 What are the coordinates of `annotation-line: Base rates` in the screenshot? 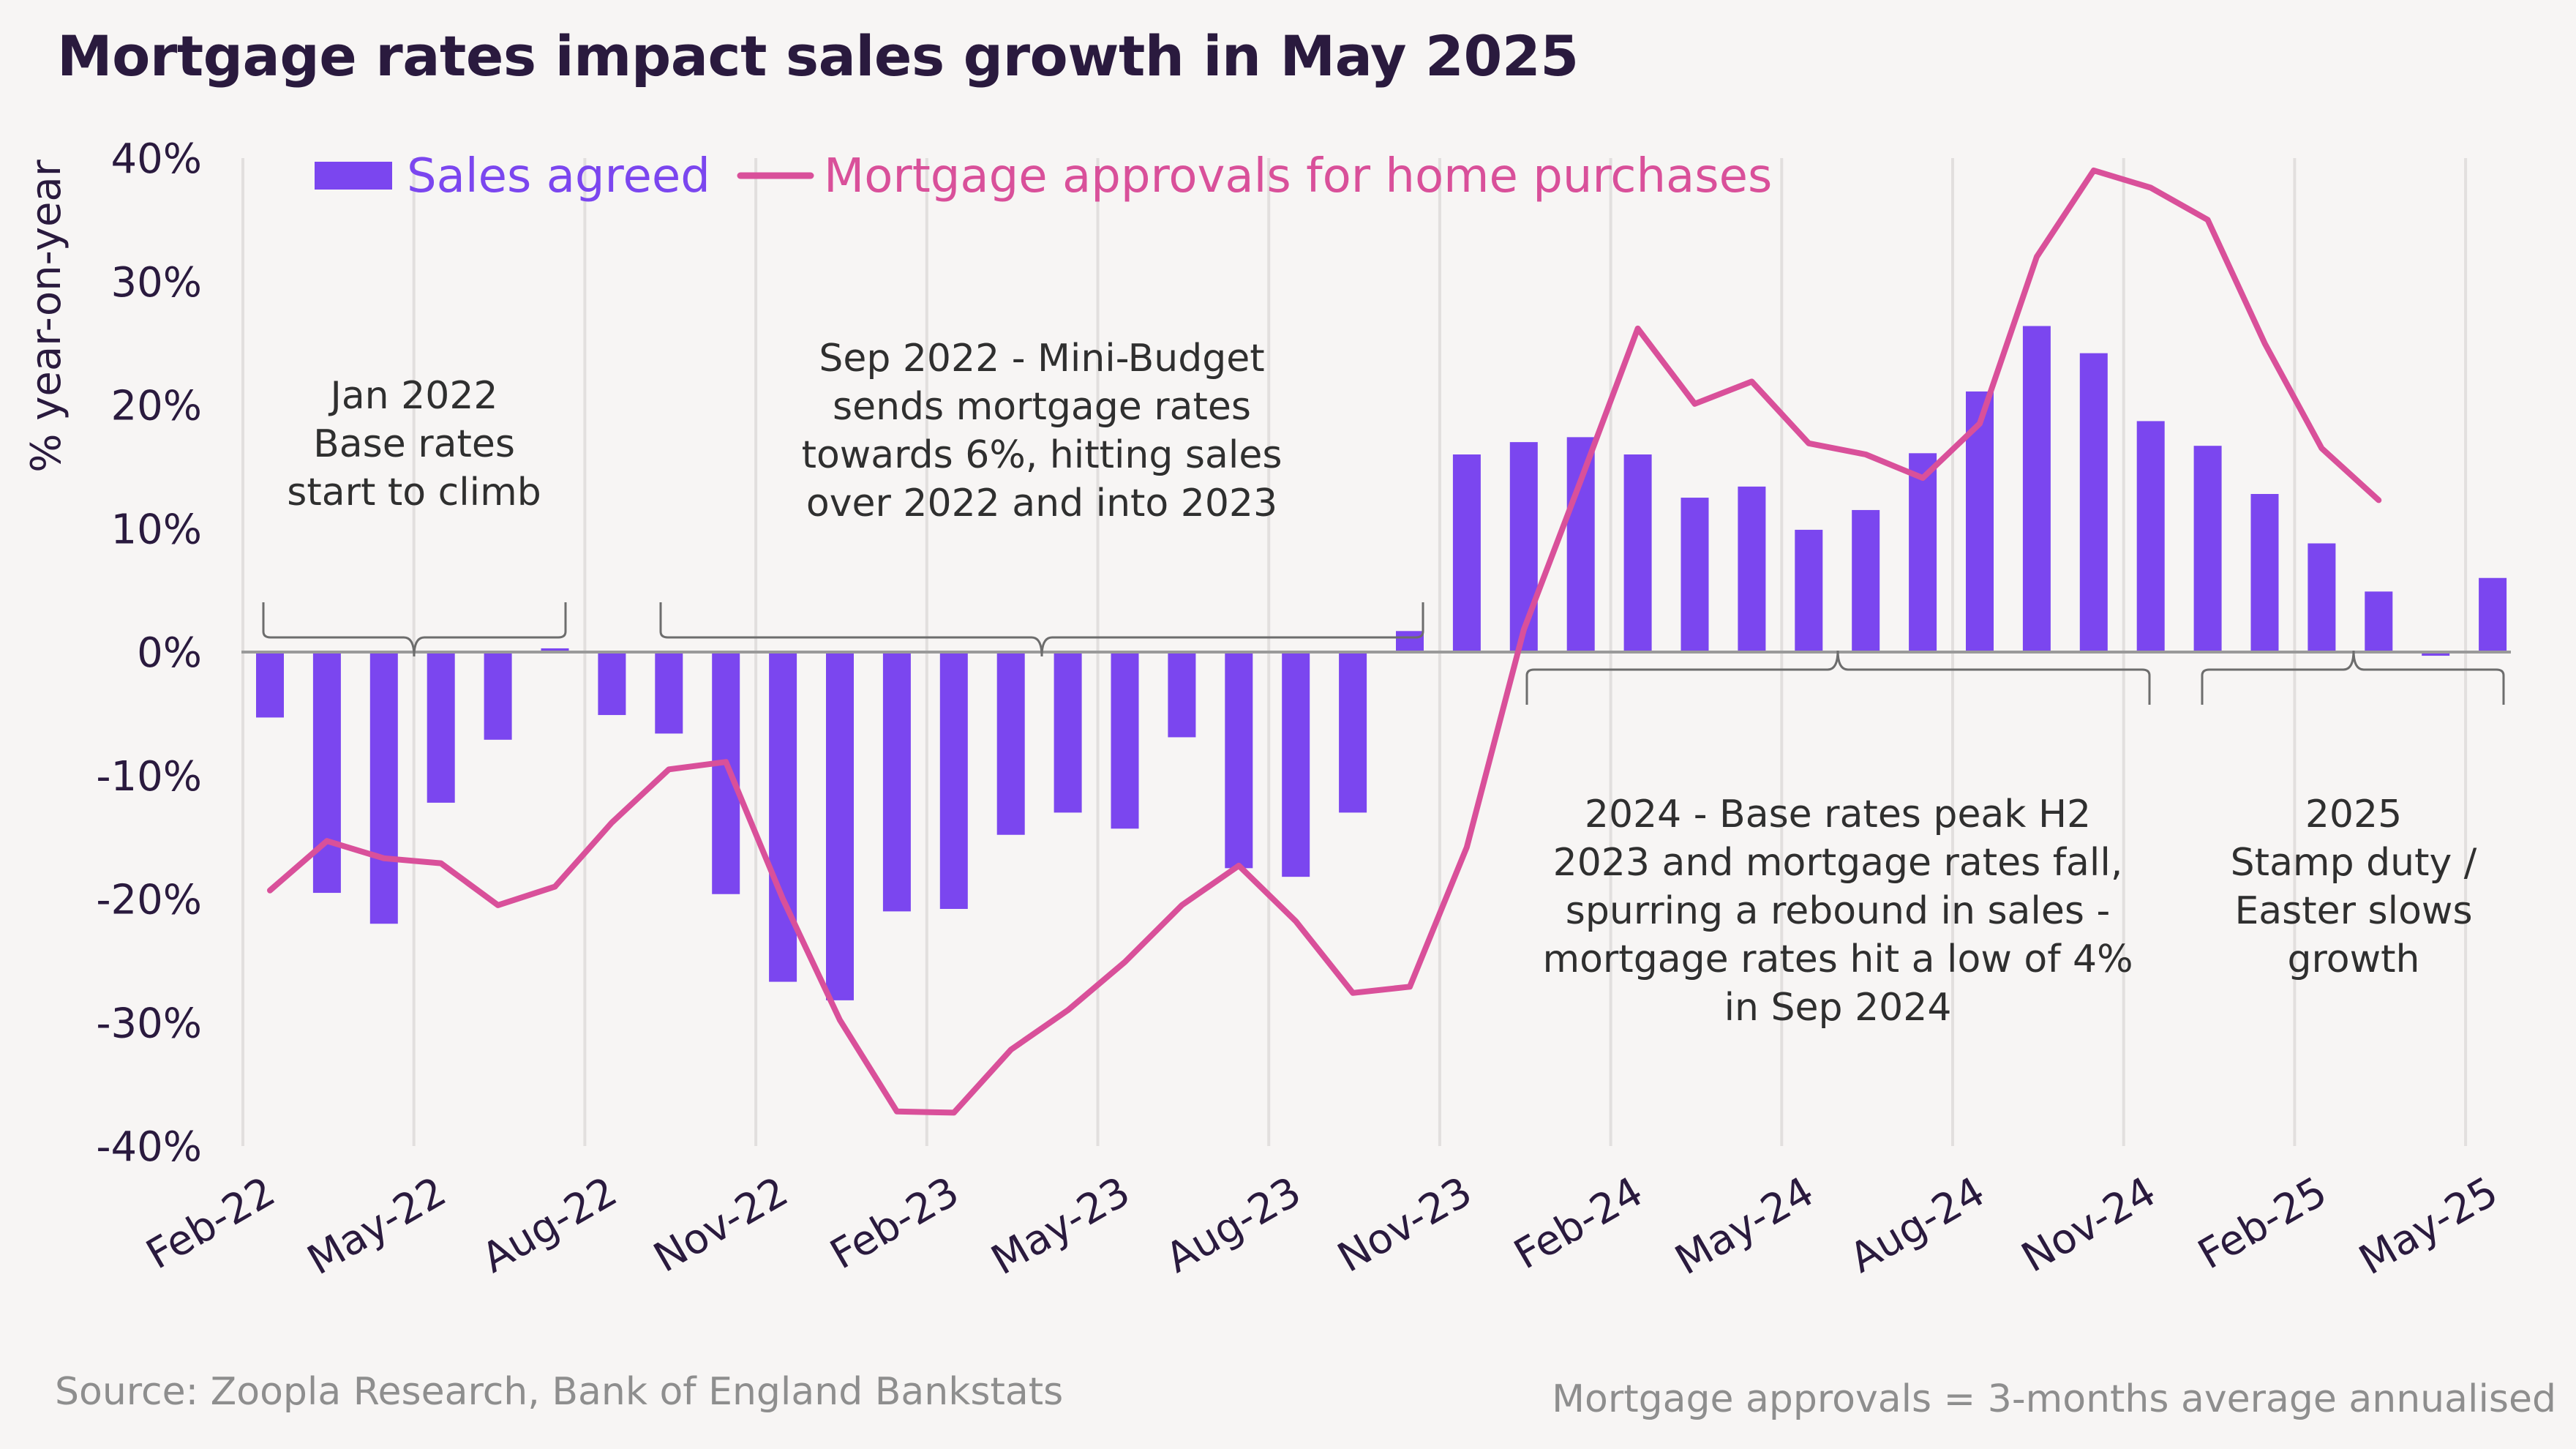 It's located at (414, 444).